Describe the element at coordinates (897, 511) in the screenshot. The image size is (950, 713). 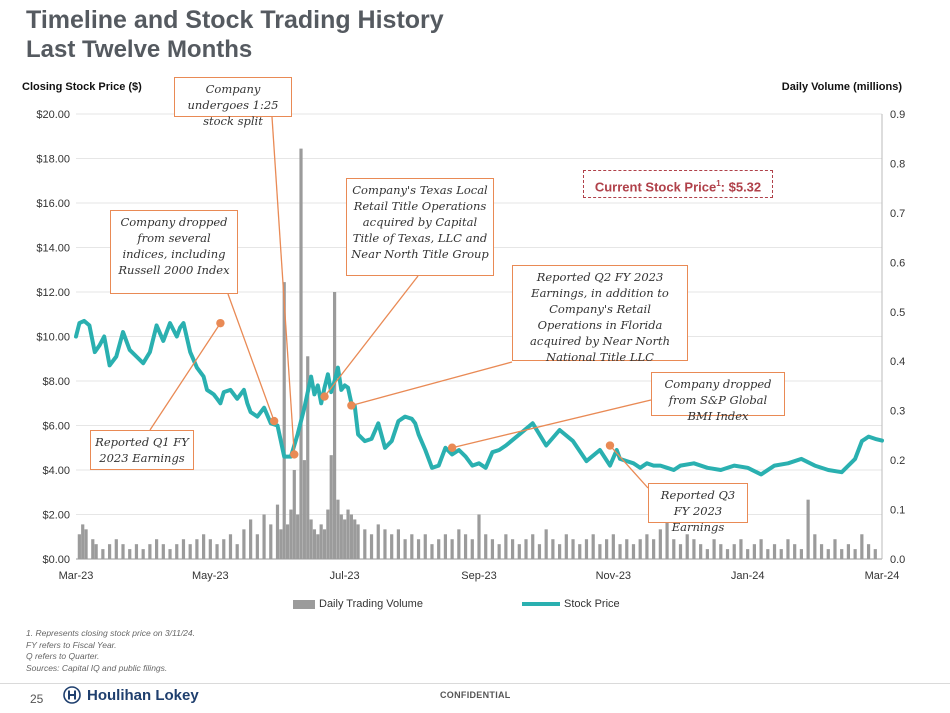
I see `y2-tick-label: 0.1` at that location.